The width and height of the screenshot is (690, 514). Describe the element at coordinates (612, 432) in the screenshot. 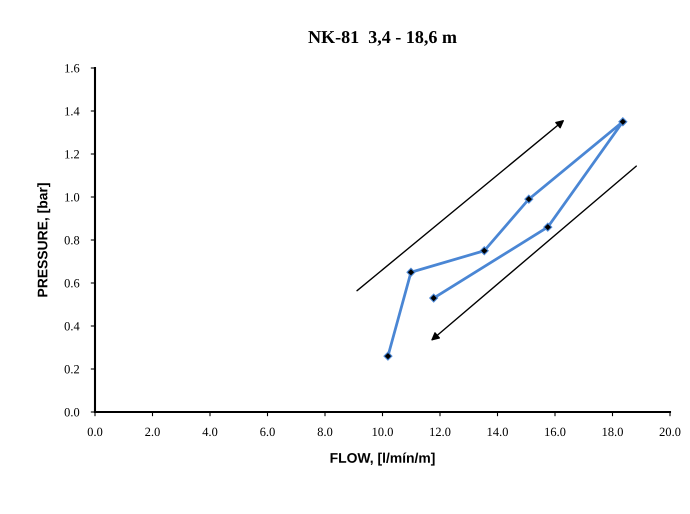

I see `x-tick-label: 18.0` at that location.